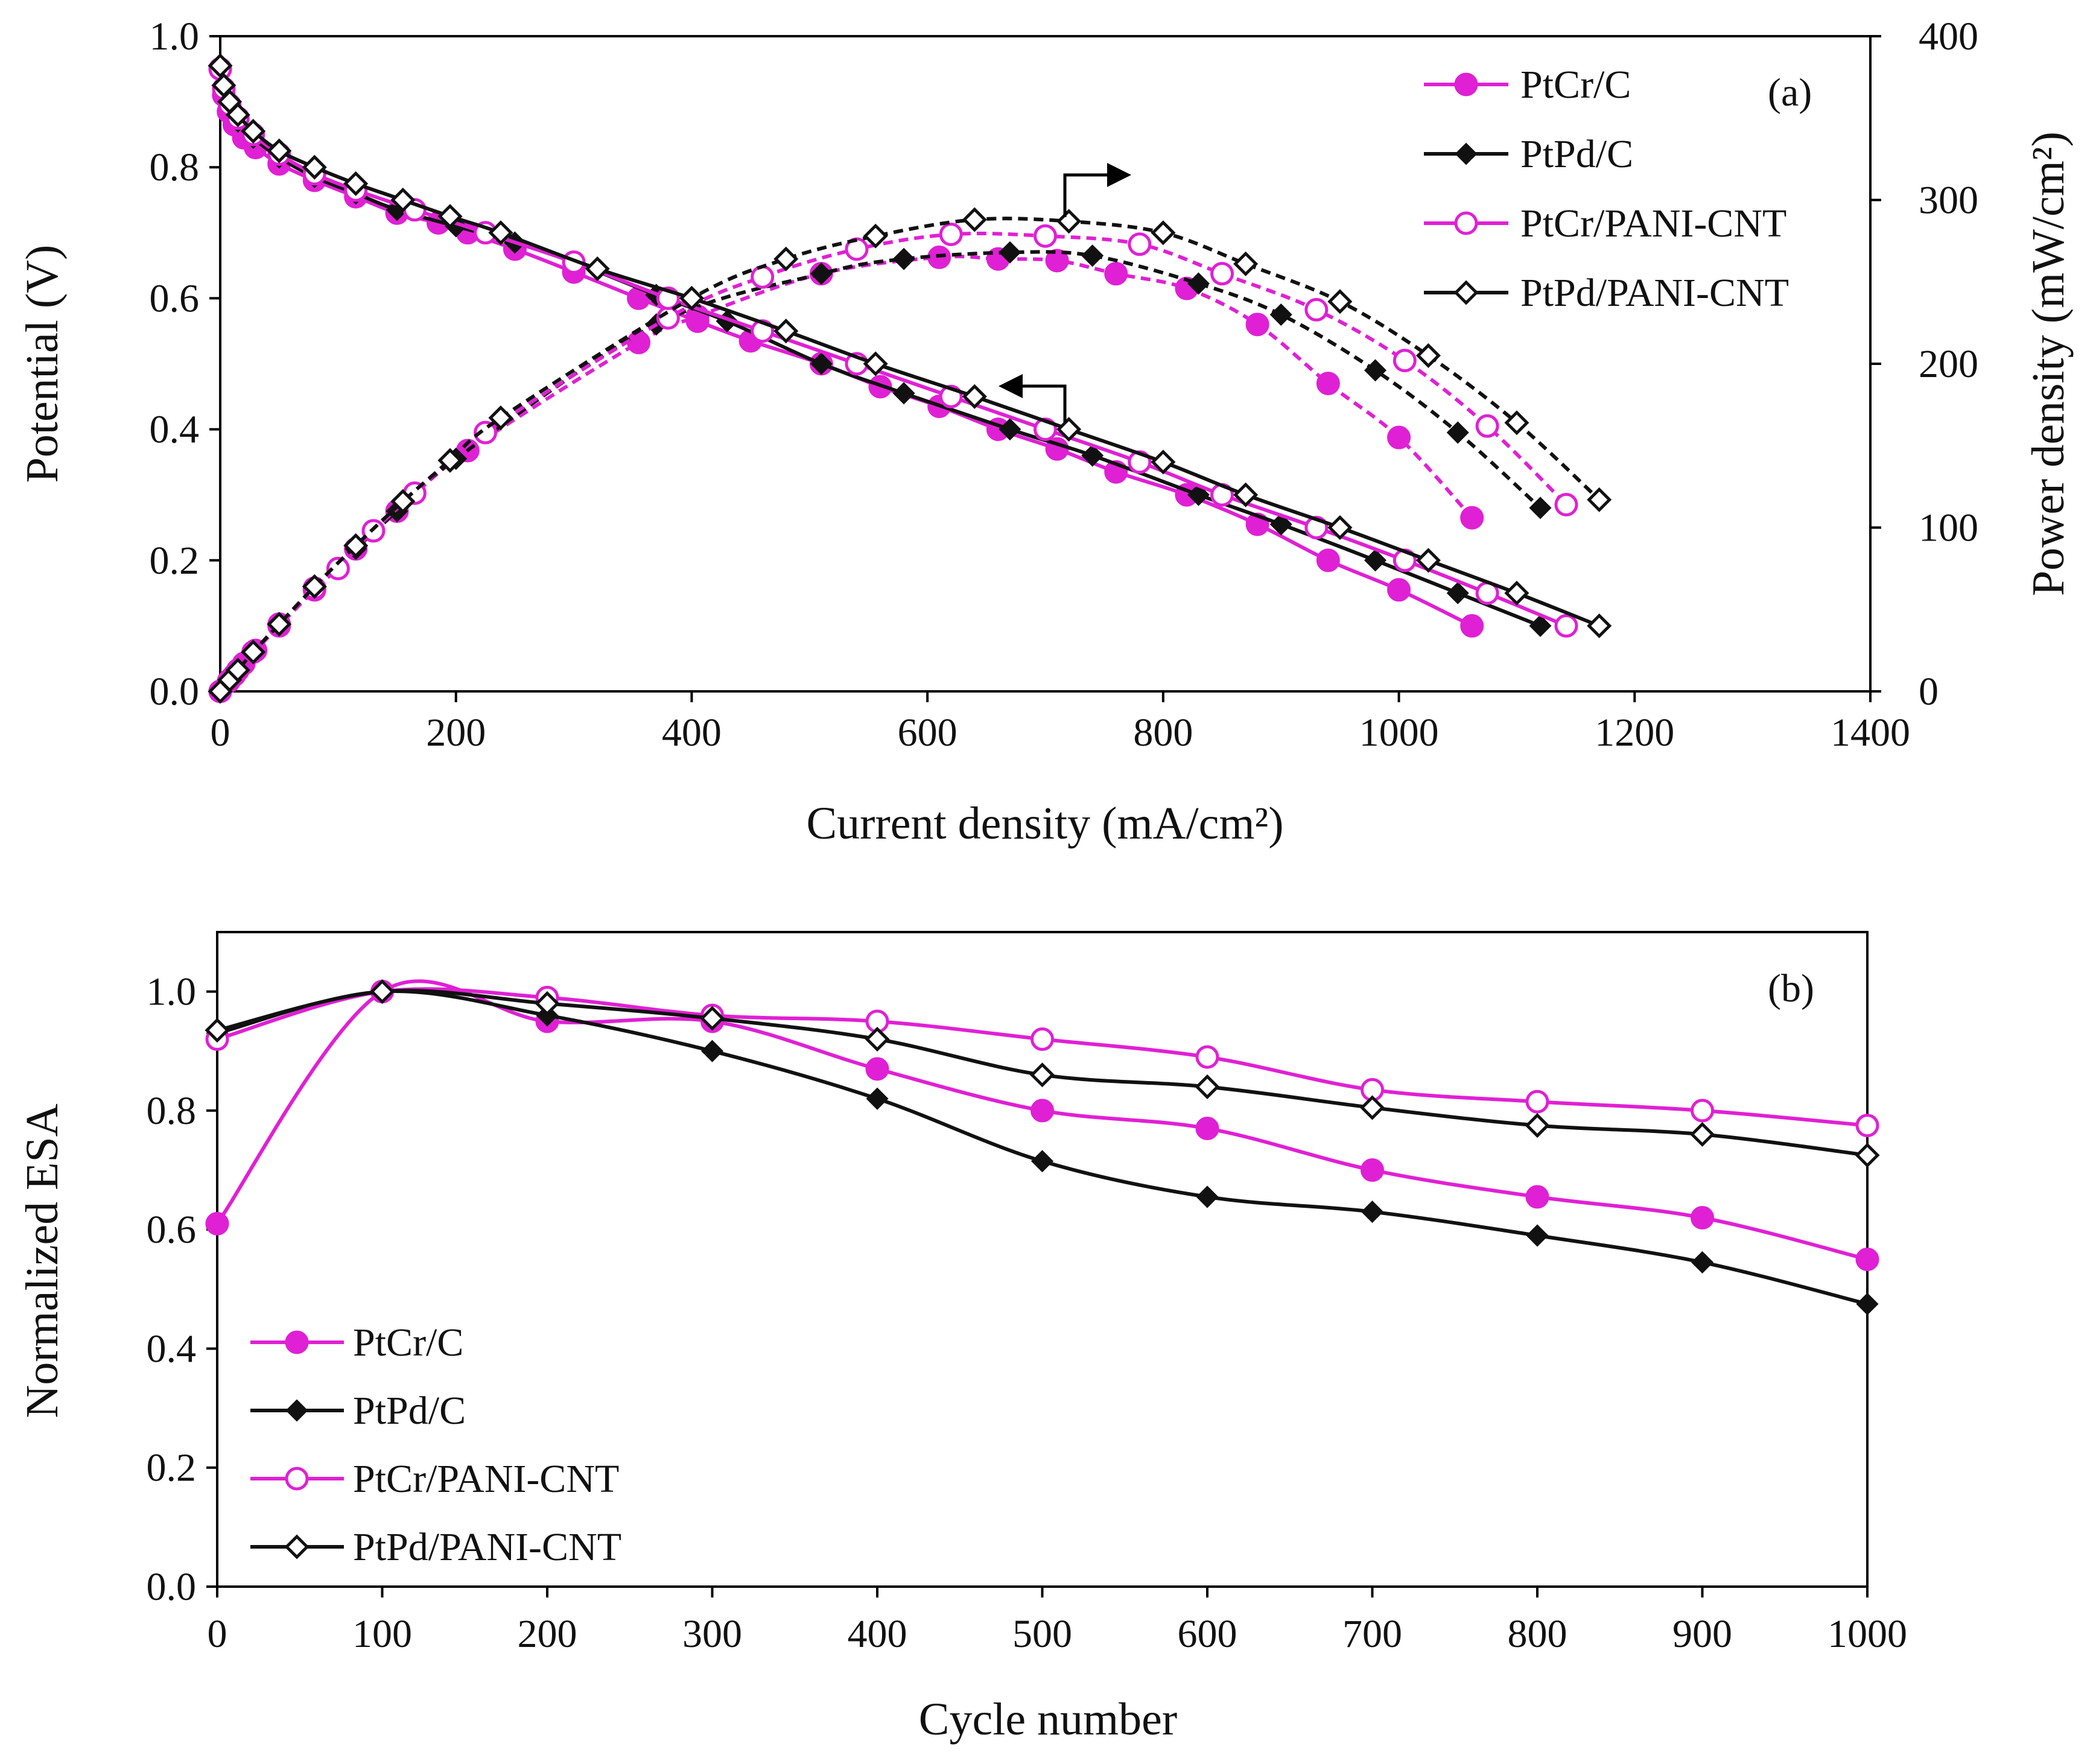  I want to click on y2-tick-label: 0, so click(1929, 692).